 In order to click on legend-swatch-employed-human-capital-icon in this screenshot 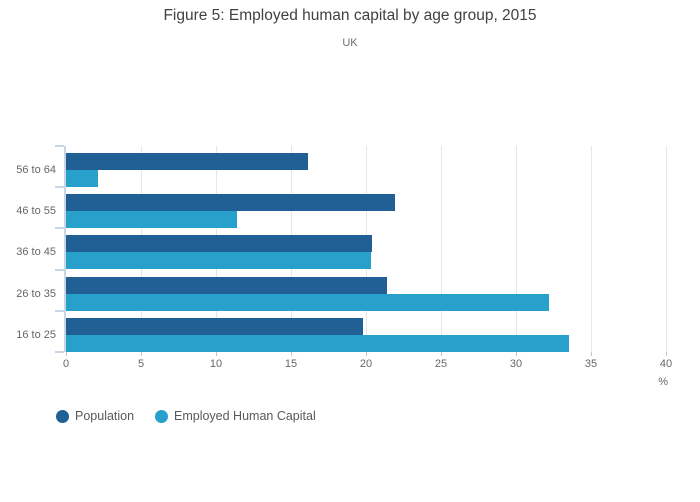, I will do `click(161, 416)`.